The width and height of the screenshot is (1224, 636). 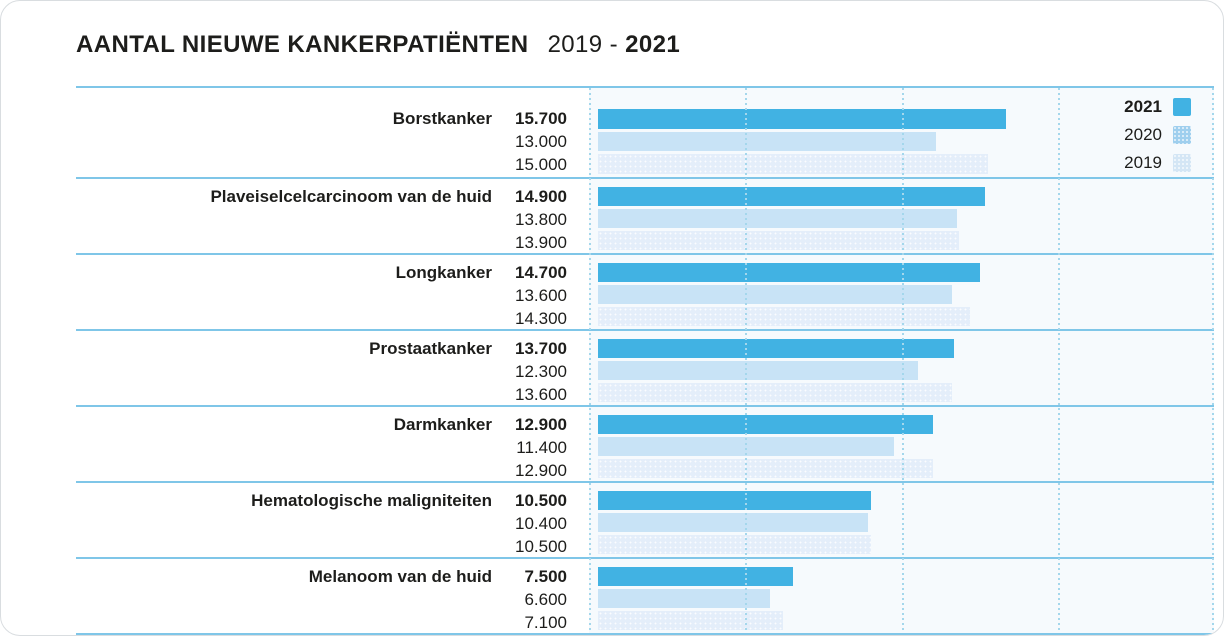 What do you see at coordinates (545, 576) in the screenshot?
I see `value-label-2021: 7.500` at bounding box center [545, 576].